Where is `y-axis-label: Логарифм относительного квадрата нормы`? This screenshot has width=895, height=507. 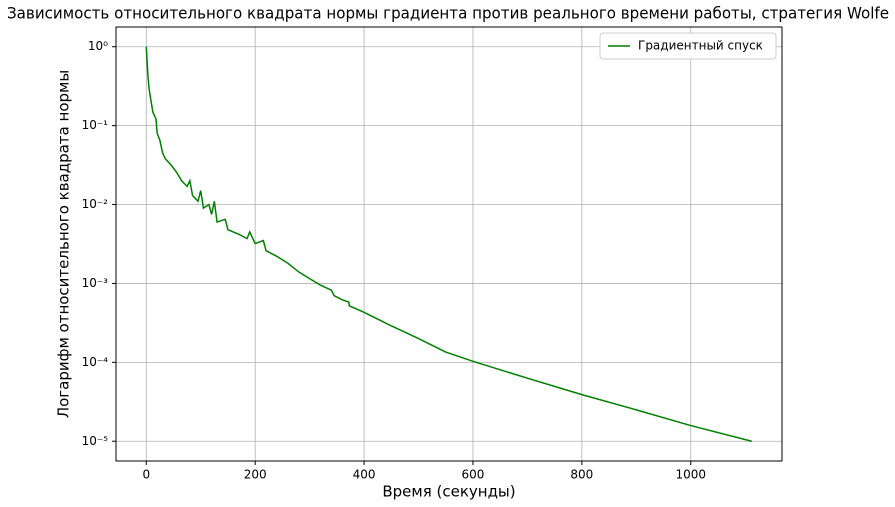 y-axis-label: Логарифм относительного квадрата нормы is located at coordinates (64, 244).